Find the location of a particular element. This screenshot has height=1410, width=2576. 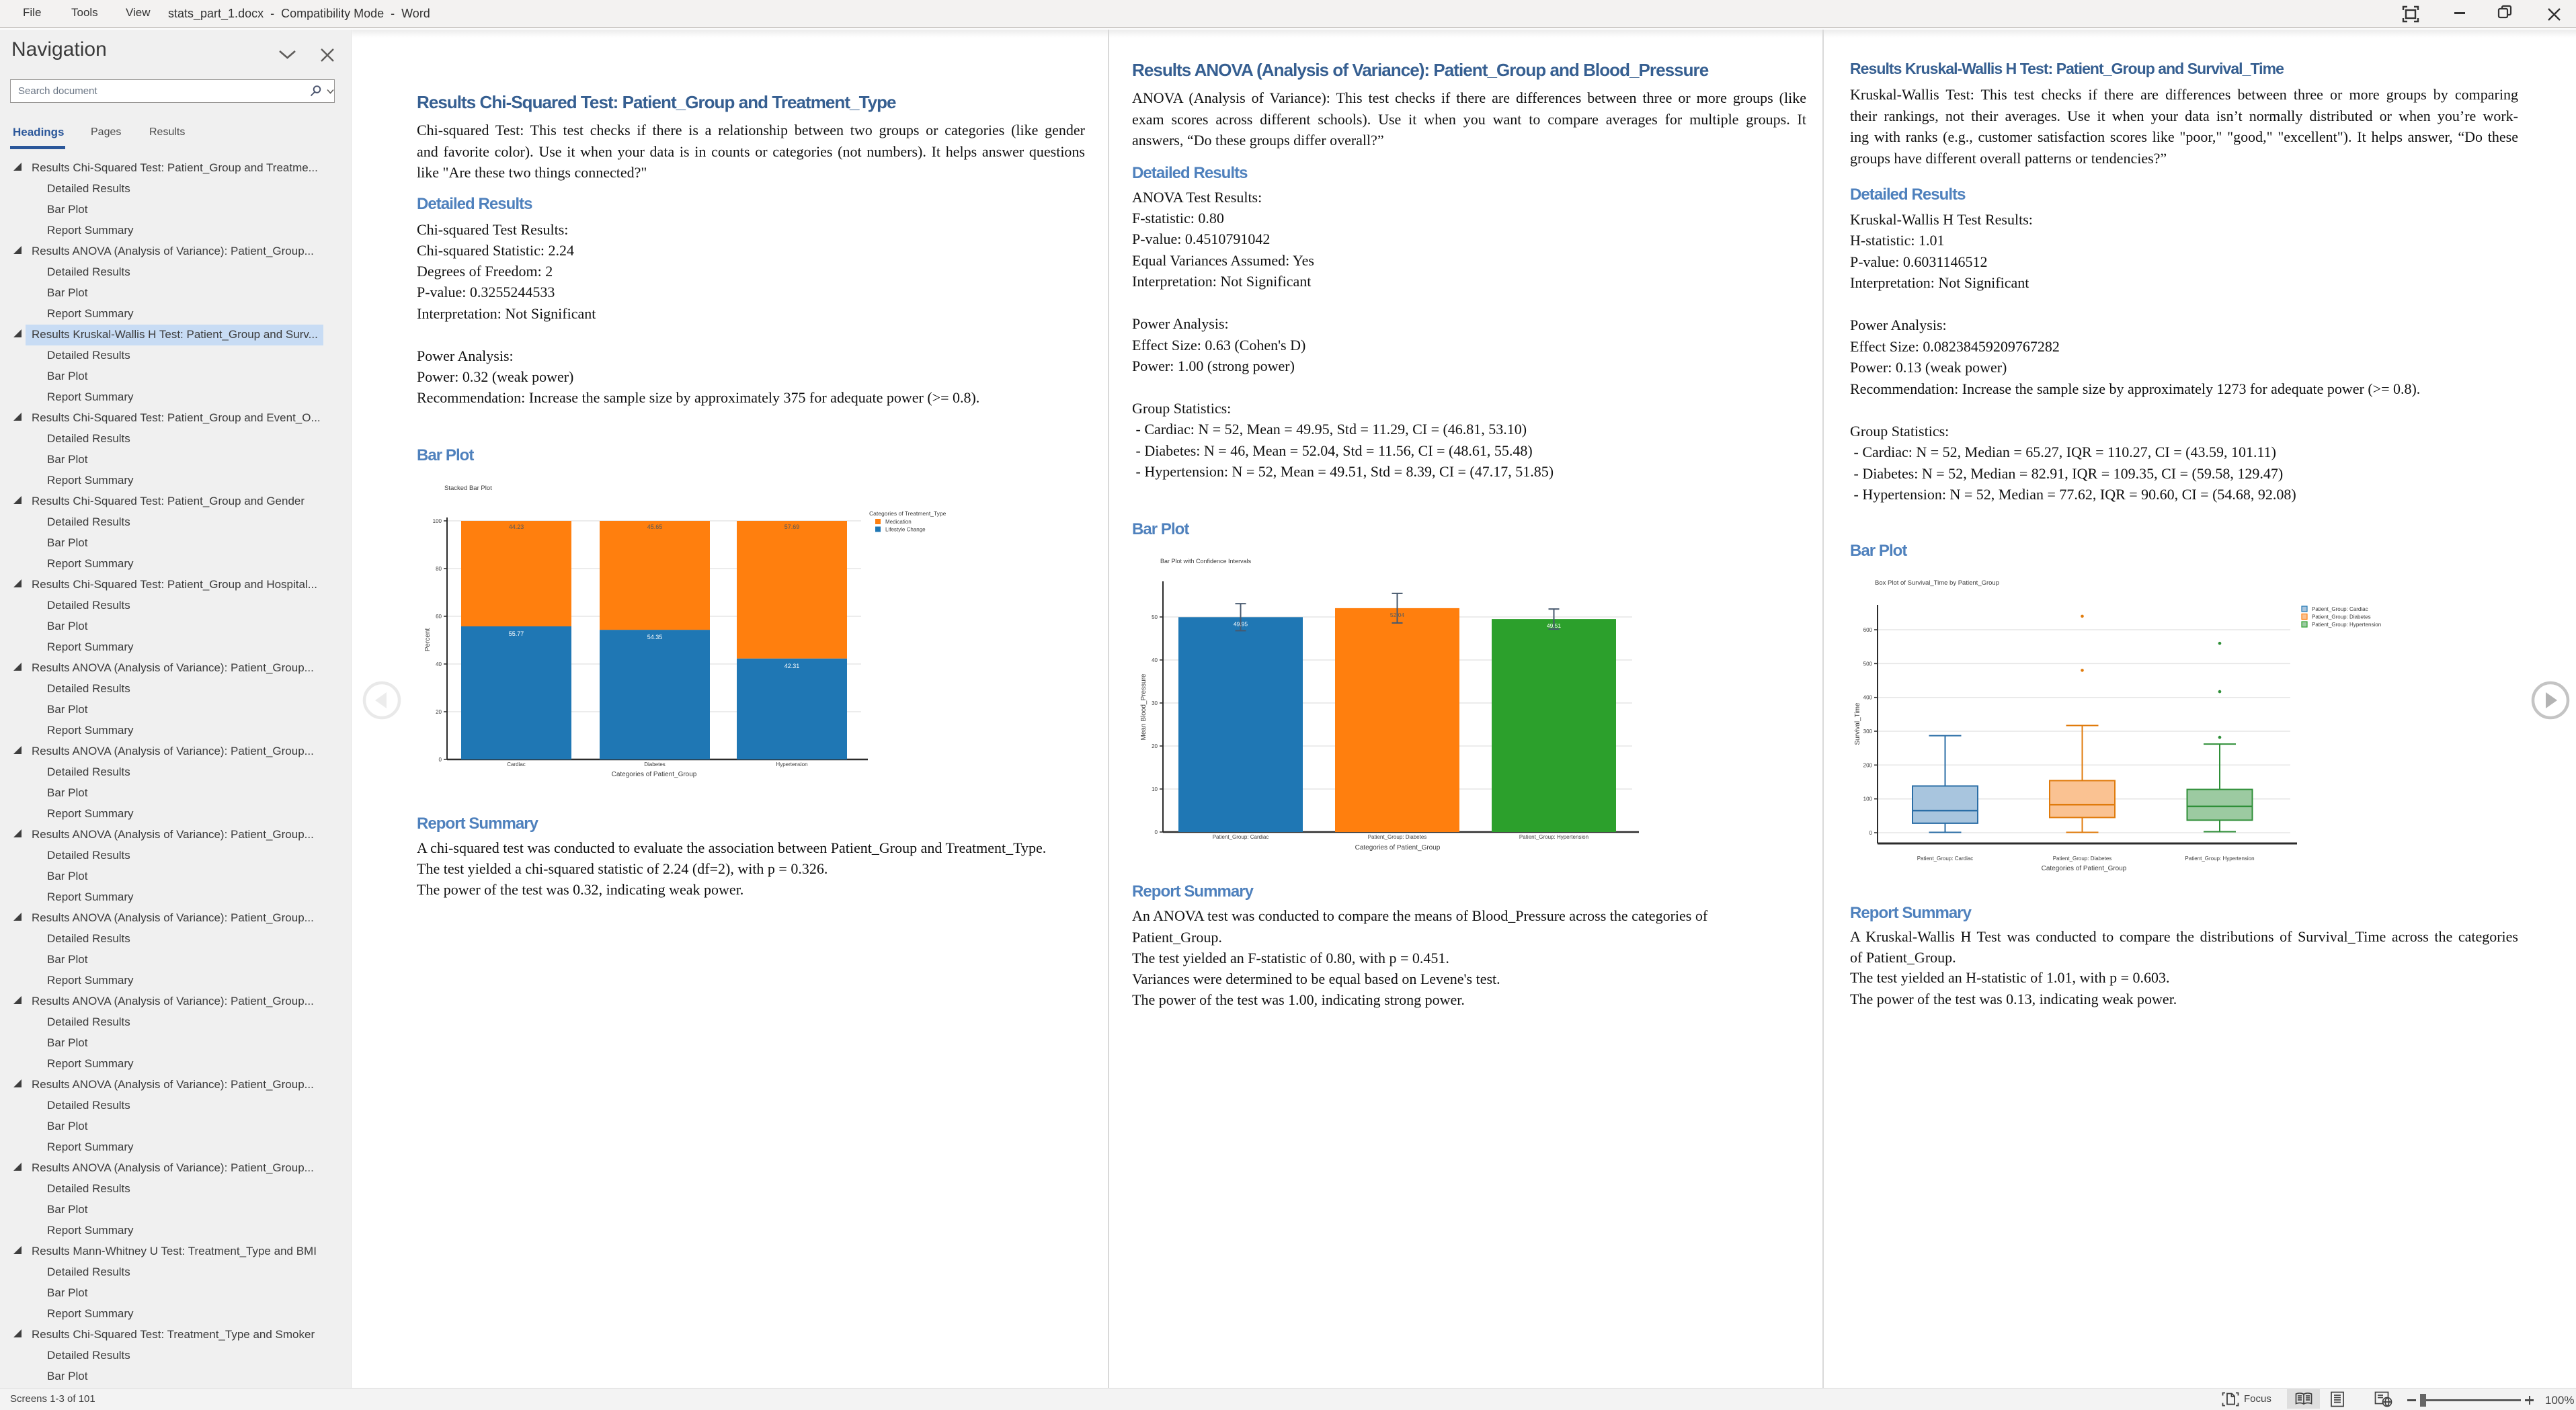

svg-text: 30 is located at coordinates (1155, 703).